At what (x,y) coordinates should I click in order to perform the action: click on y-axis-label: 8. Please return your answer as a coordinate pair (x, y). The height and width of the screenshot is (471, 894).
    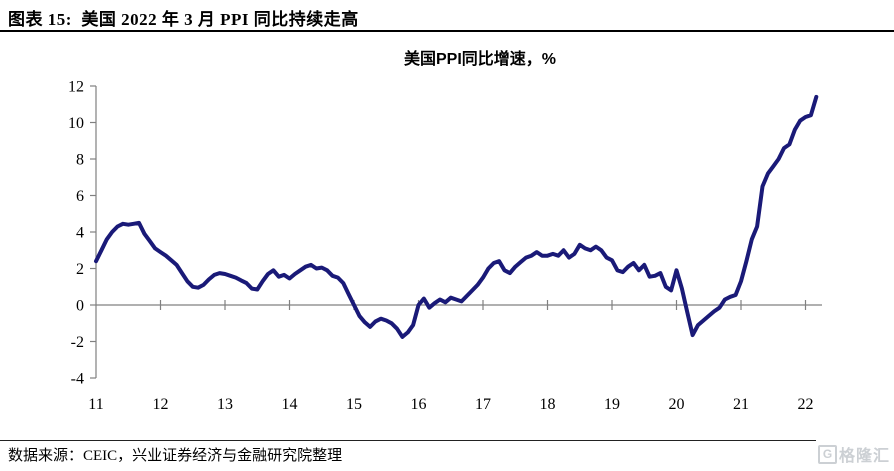
    Looking at the image, I should click on (80, 160).